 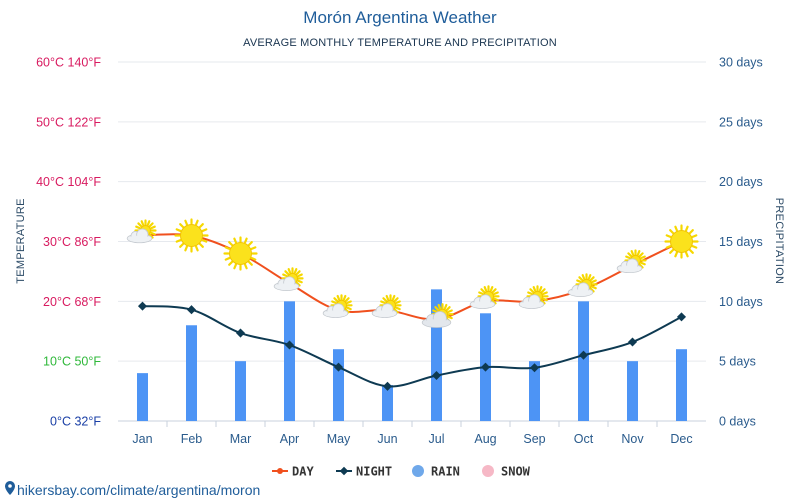 I want to click on cloudy-icon, so click(x=437, y=315).